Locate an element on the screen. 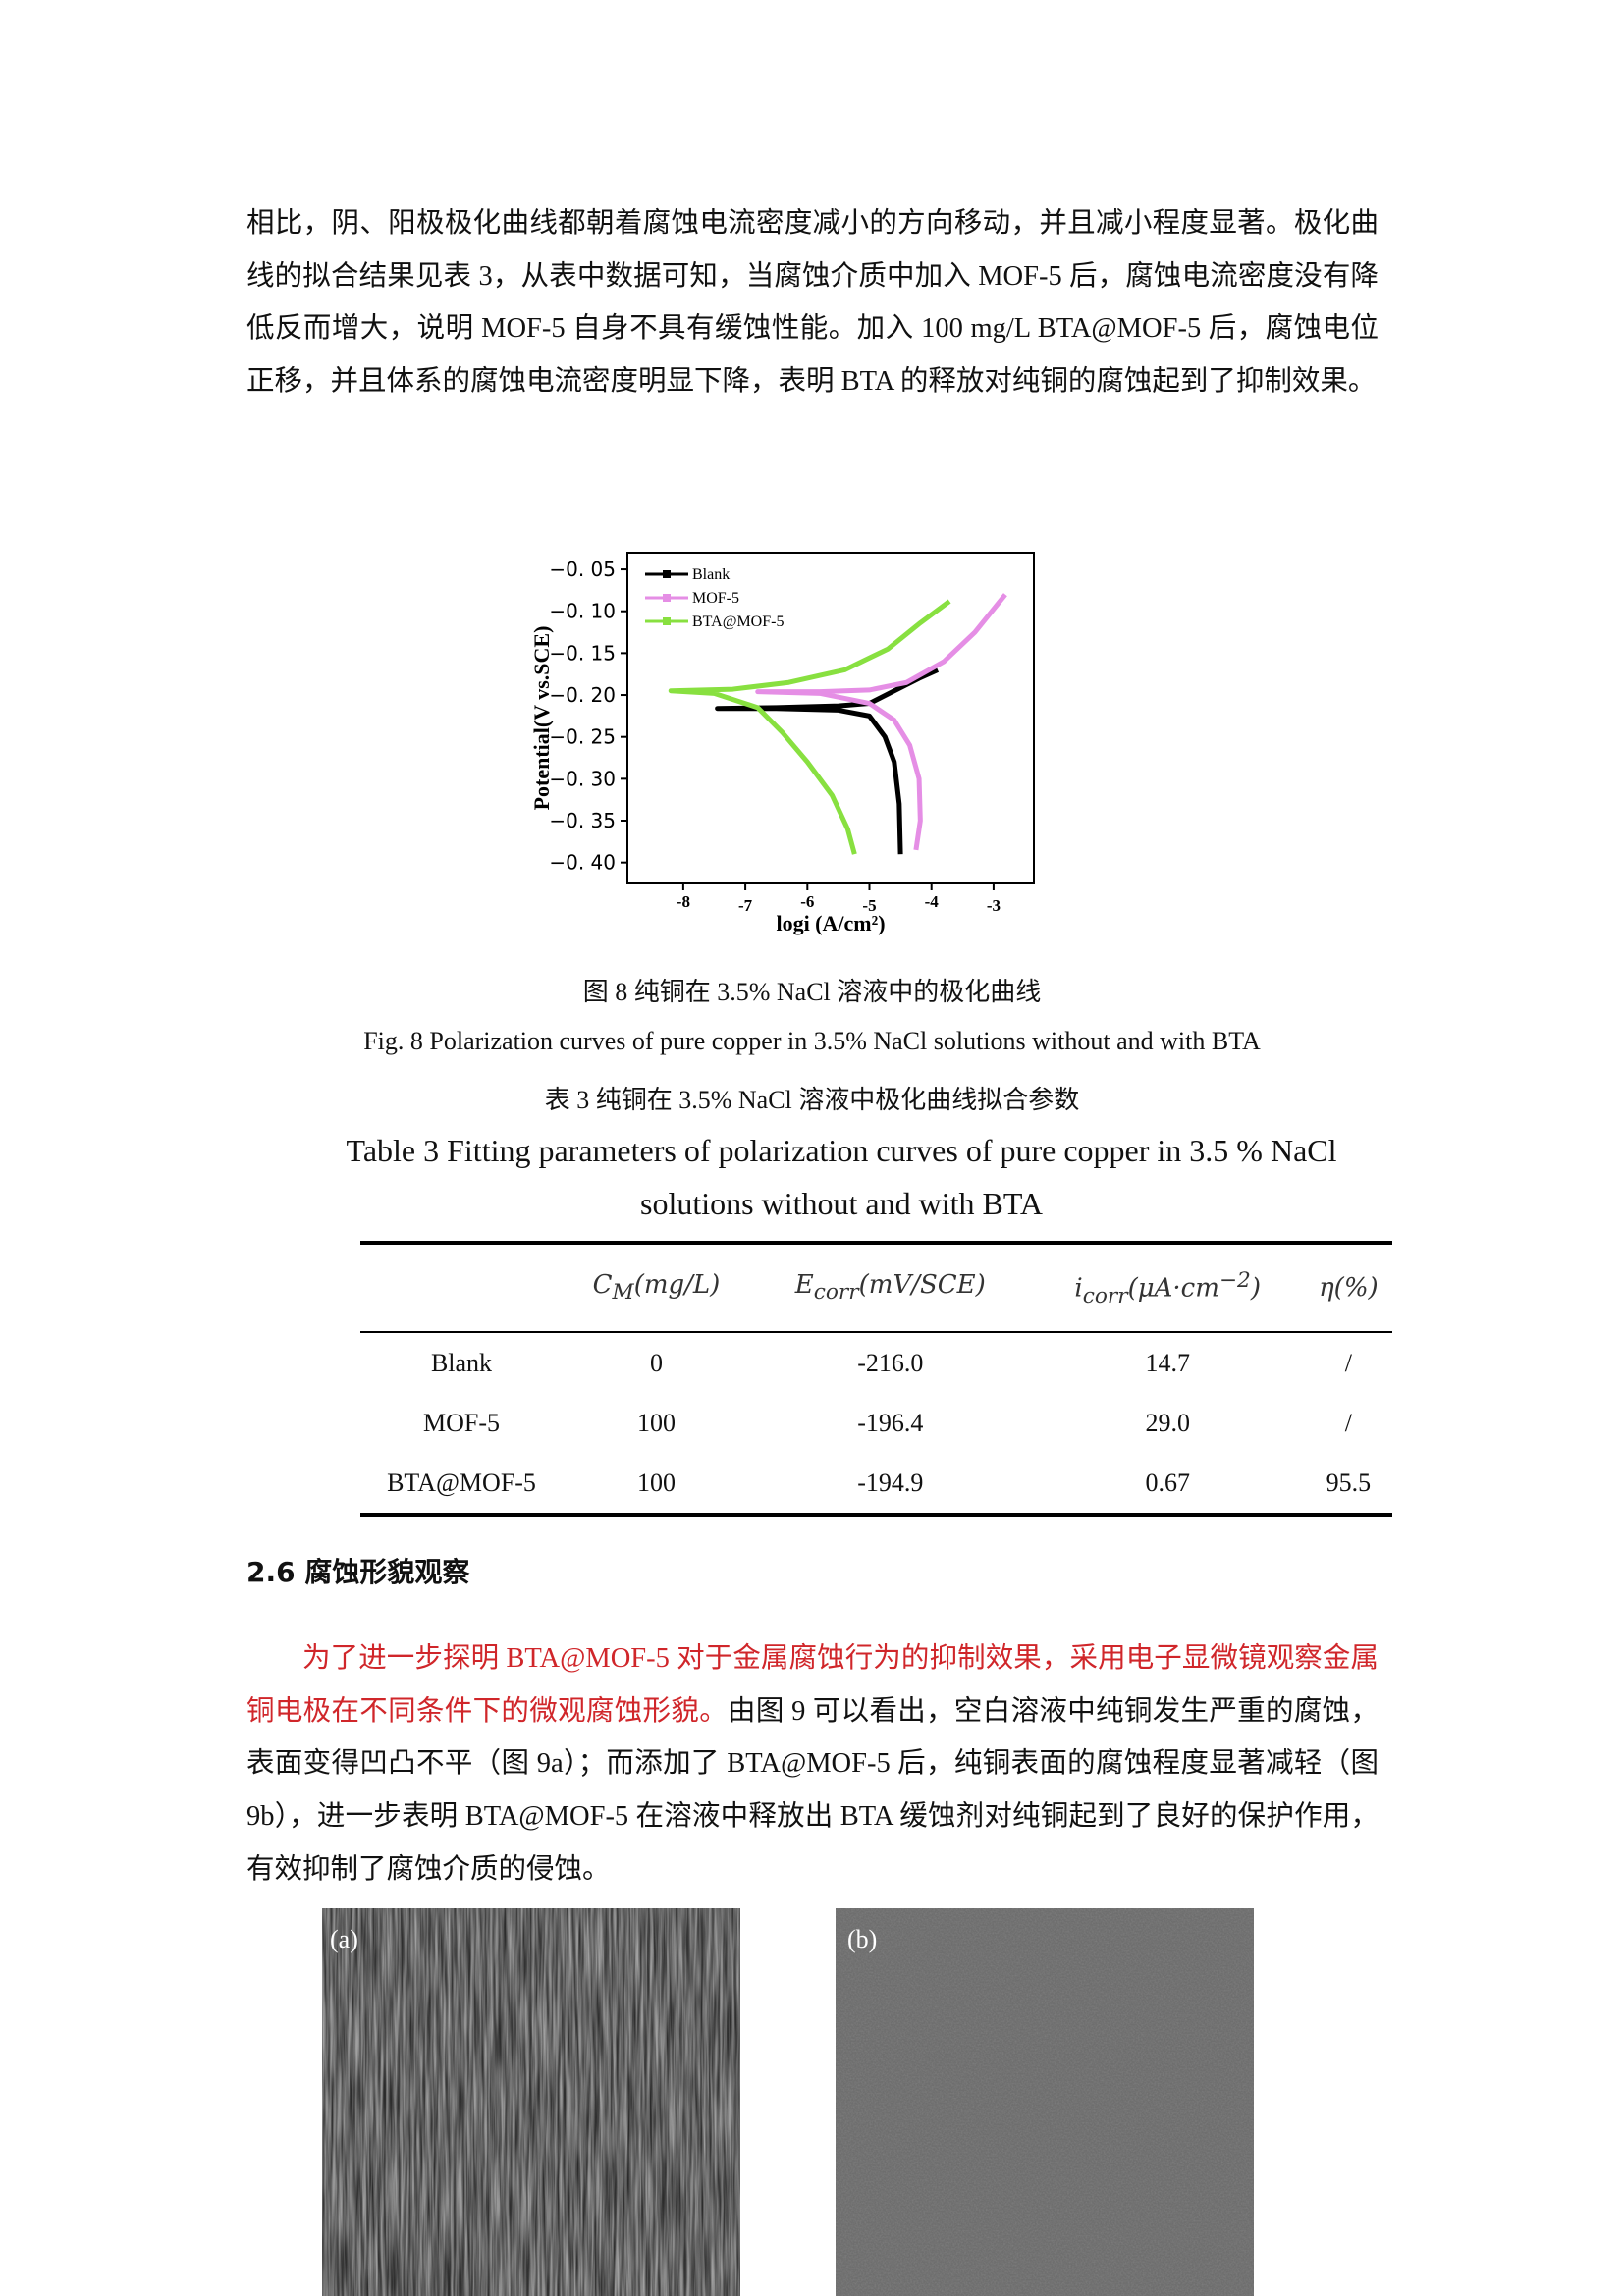 The width and height of the screenshot is (1624, 2296). text: (mV/SCE) is located at coordinates (922, 1286).